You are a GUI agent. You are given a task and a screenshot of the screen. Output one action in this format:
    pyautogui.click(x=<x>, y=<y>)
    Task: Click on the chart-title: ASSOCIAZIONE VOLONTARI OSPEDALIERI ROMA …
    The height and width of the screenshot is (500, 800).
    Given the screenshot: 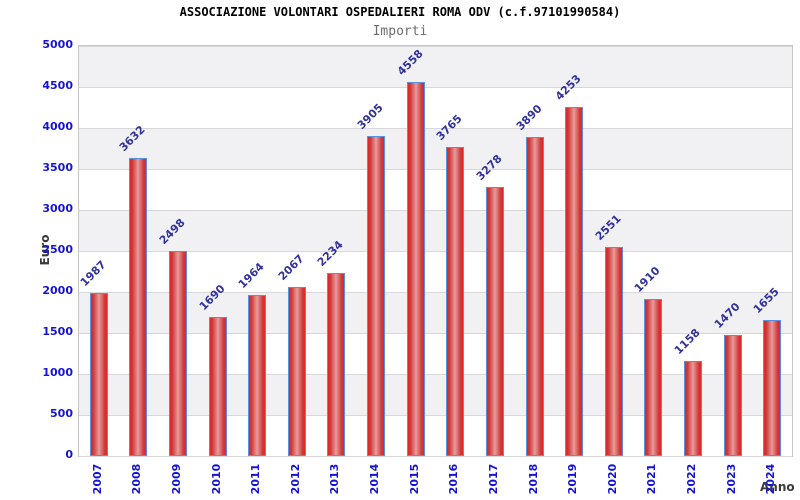 What is the action you would take?
    pyautogui.click(x=400, y=12)
    